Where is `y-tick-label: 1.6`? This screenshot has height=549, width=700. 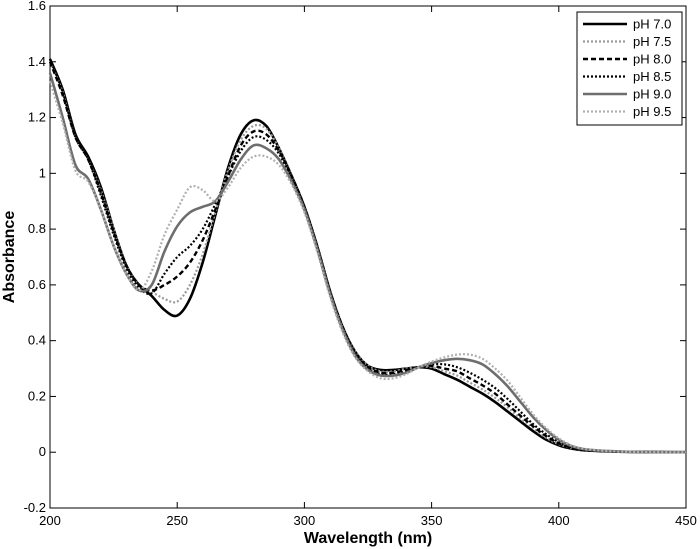
y-tick-label: 1.6 is located at coordinates (37, 6).